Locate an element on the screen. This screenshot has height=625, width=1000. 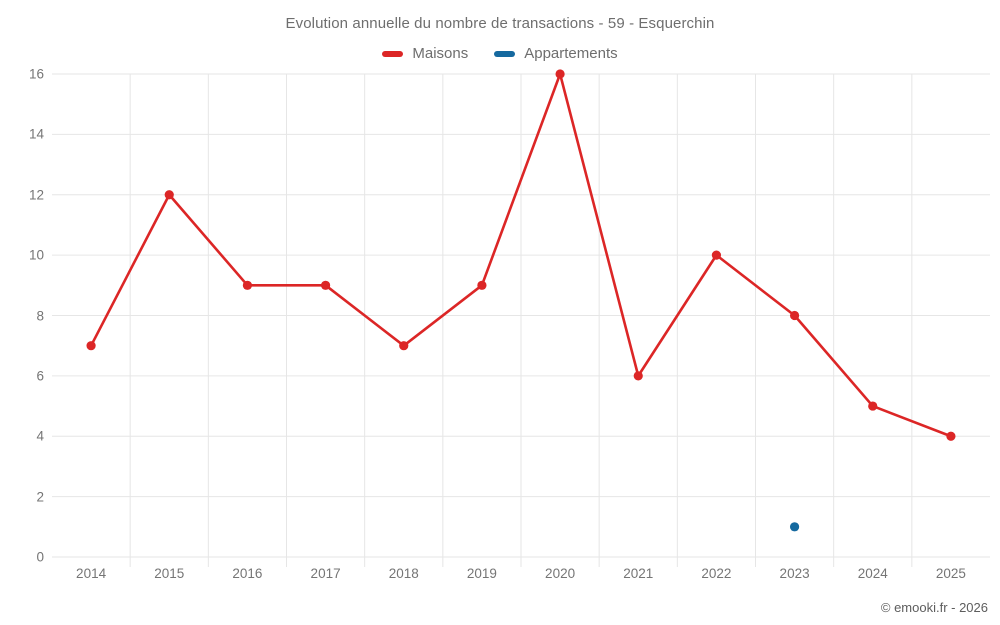
x-axis-tick-label: 2016 is located at coordinates (247, 573).